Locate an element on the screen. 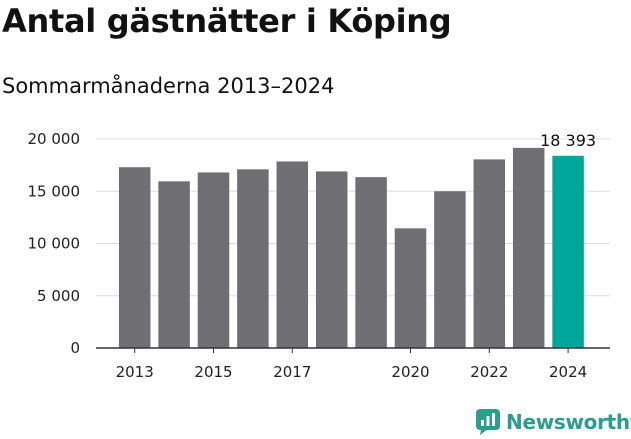 This screenshot has height=439, width=631. x-tick-label: 2013 is located at coordinates (135, 372).